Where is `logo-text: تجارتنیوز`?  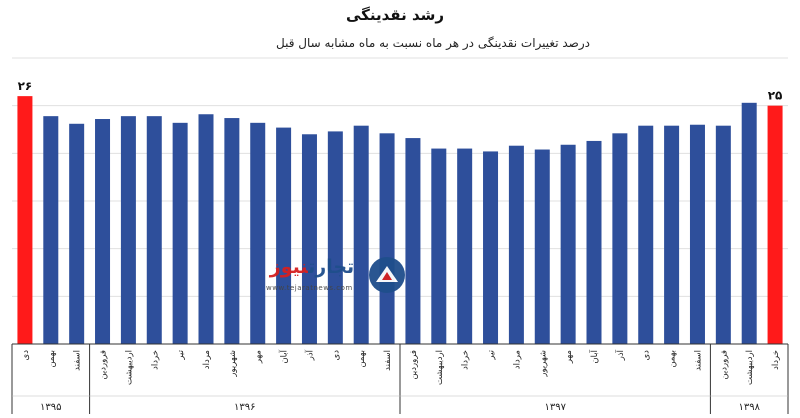 logo-text: تجارتنیوز is located at coordinates (312, 267).